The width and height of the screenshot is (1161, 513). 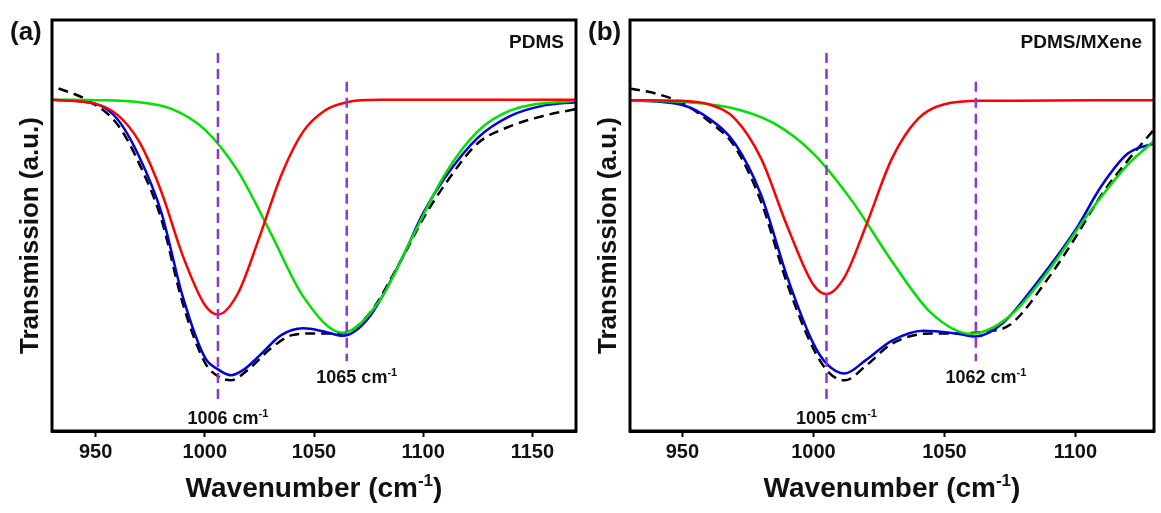 What do you see at coordinates (532, 450) in the screenshot?
I see `x-tick-label: 1150` at bounding box center [532, 450].